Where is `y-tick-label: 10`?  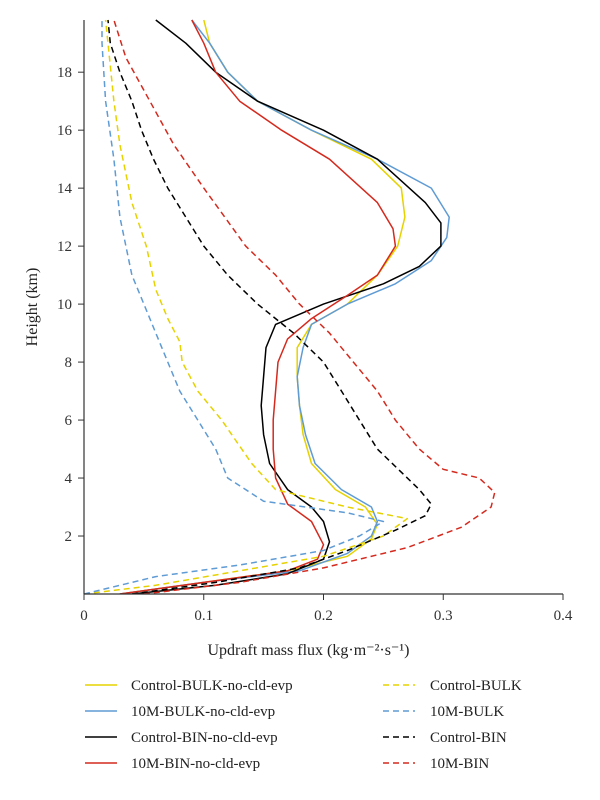
y-tick-label: 10 is located at coordinates (64, 305).